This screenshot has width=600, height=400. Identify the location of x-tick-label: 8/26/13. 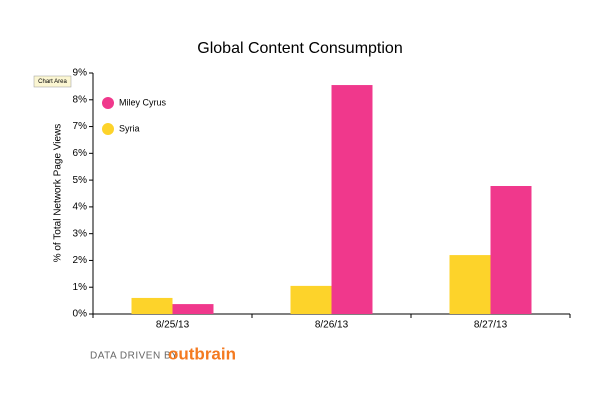
(332, 325).